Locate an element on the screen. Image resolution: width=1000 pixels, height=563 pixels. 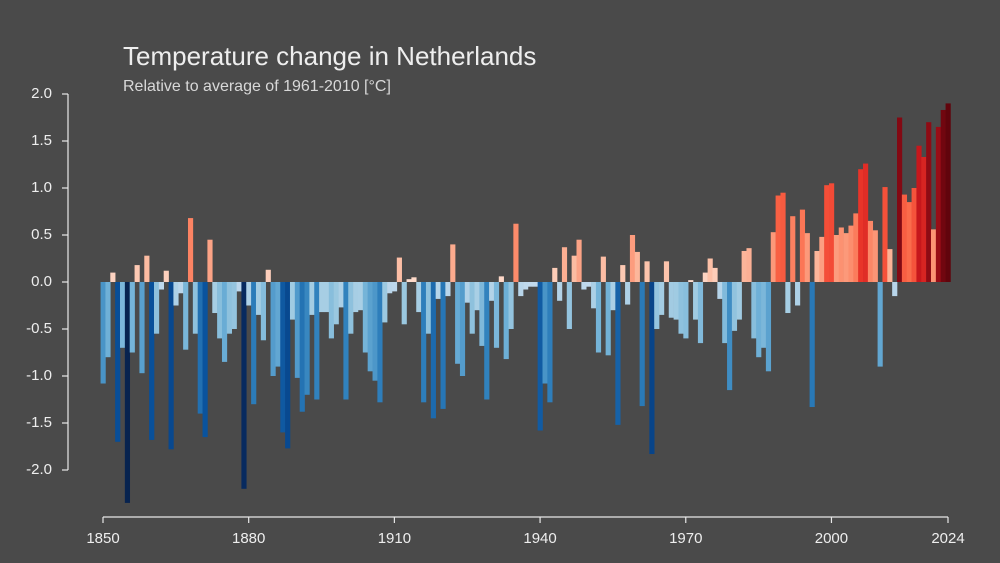
x-tick-label: 2024 is located at coordinates (947, 538).